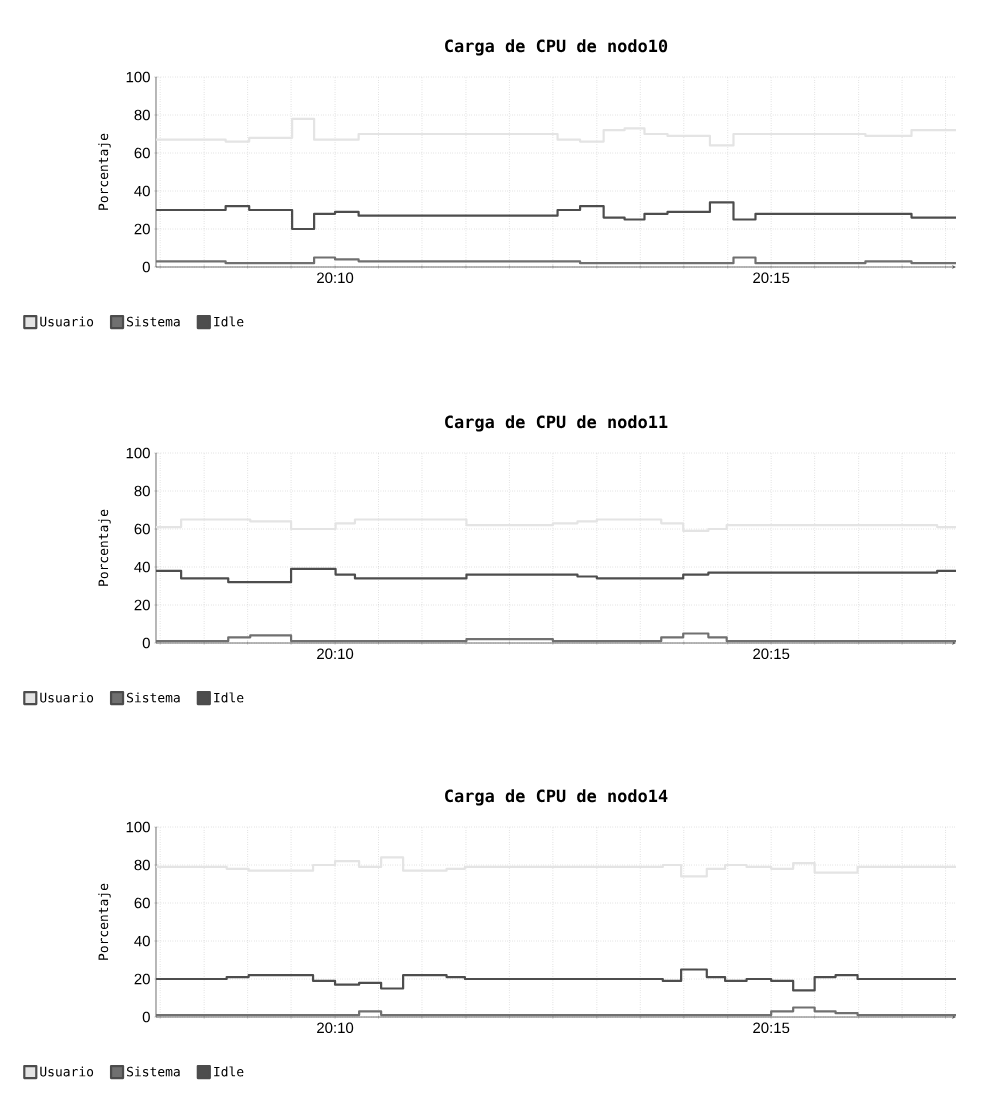 The width and height of the screenshot is (994, 1093). Describe the element at coordinates (556, 797) in the screenshot. I see `chart-title: Carga de CPU de nodo14` at that location.